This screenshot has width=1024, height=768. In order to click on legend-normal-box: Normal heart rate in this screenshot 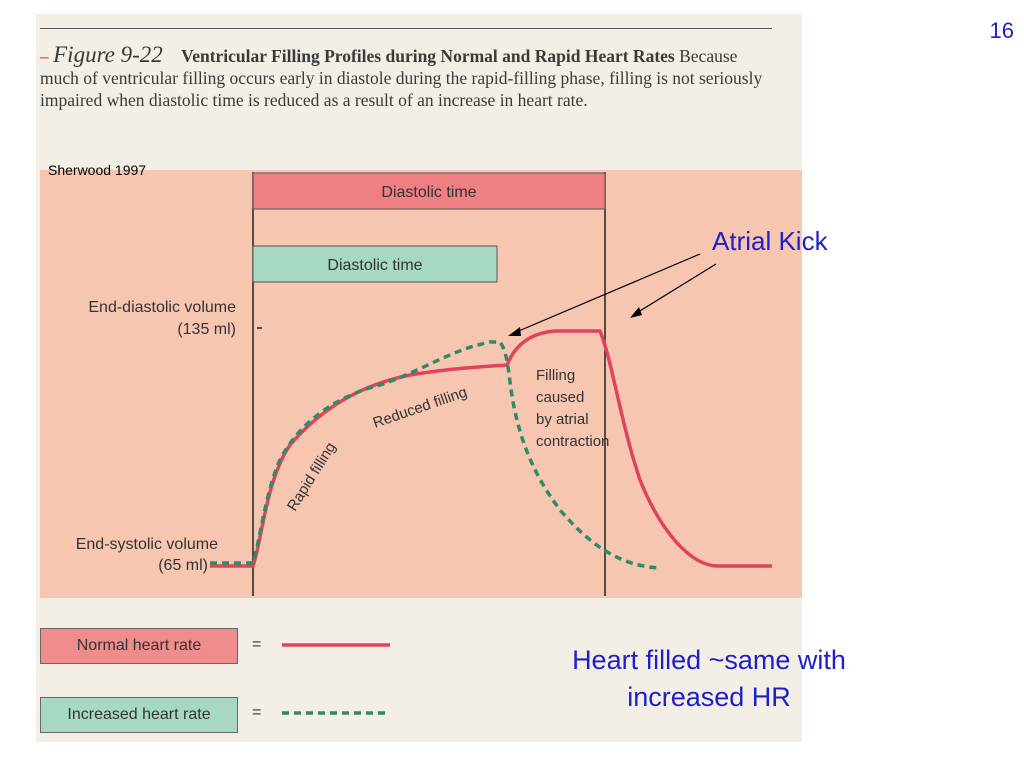, I will do `click(139, 646)`.